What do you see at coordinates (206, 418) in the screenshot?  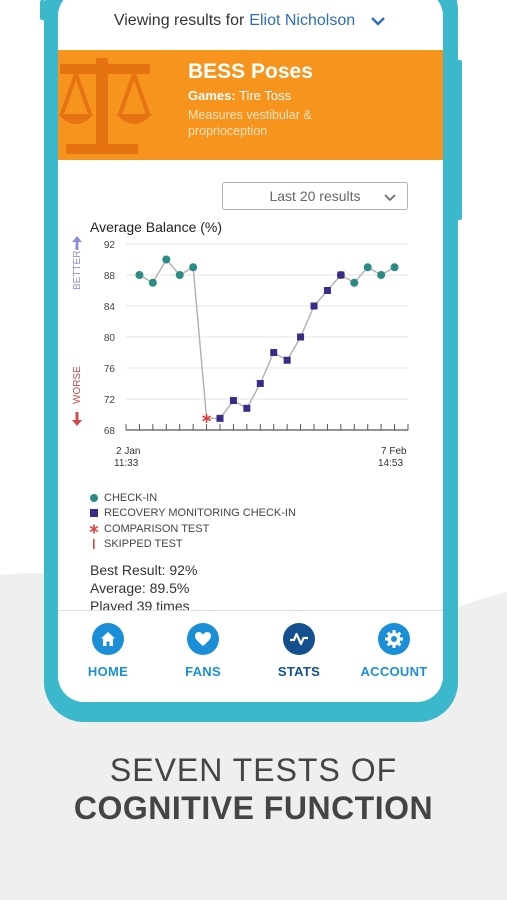 I see `comparison-point` at bounding box center [206, 418].